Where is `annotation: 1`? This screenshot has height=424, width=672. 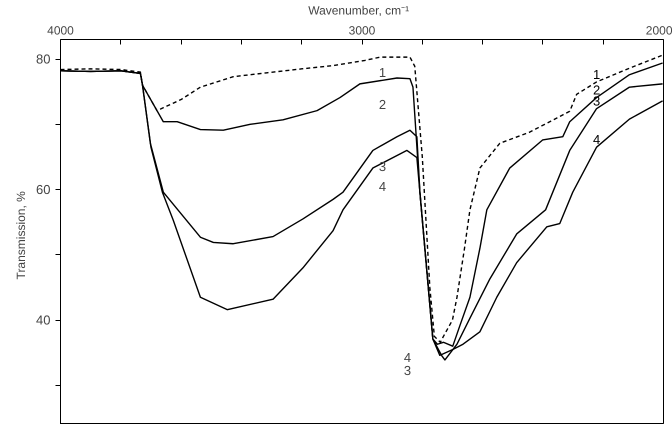
annotation: 1 is located at coordinates (382, 72).